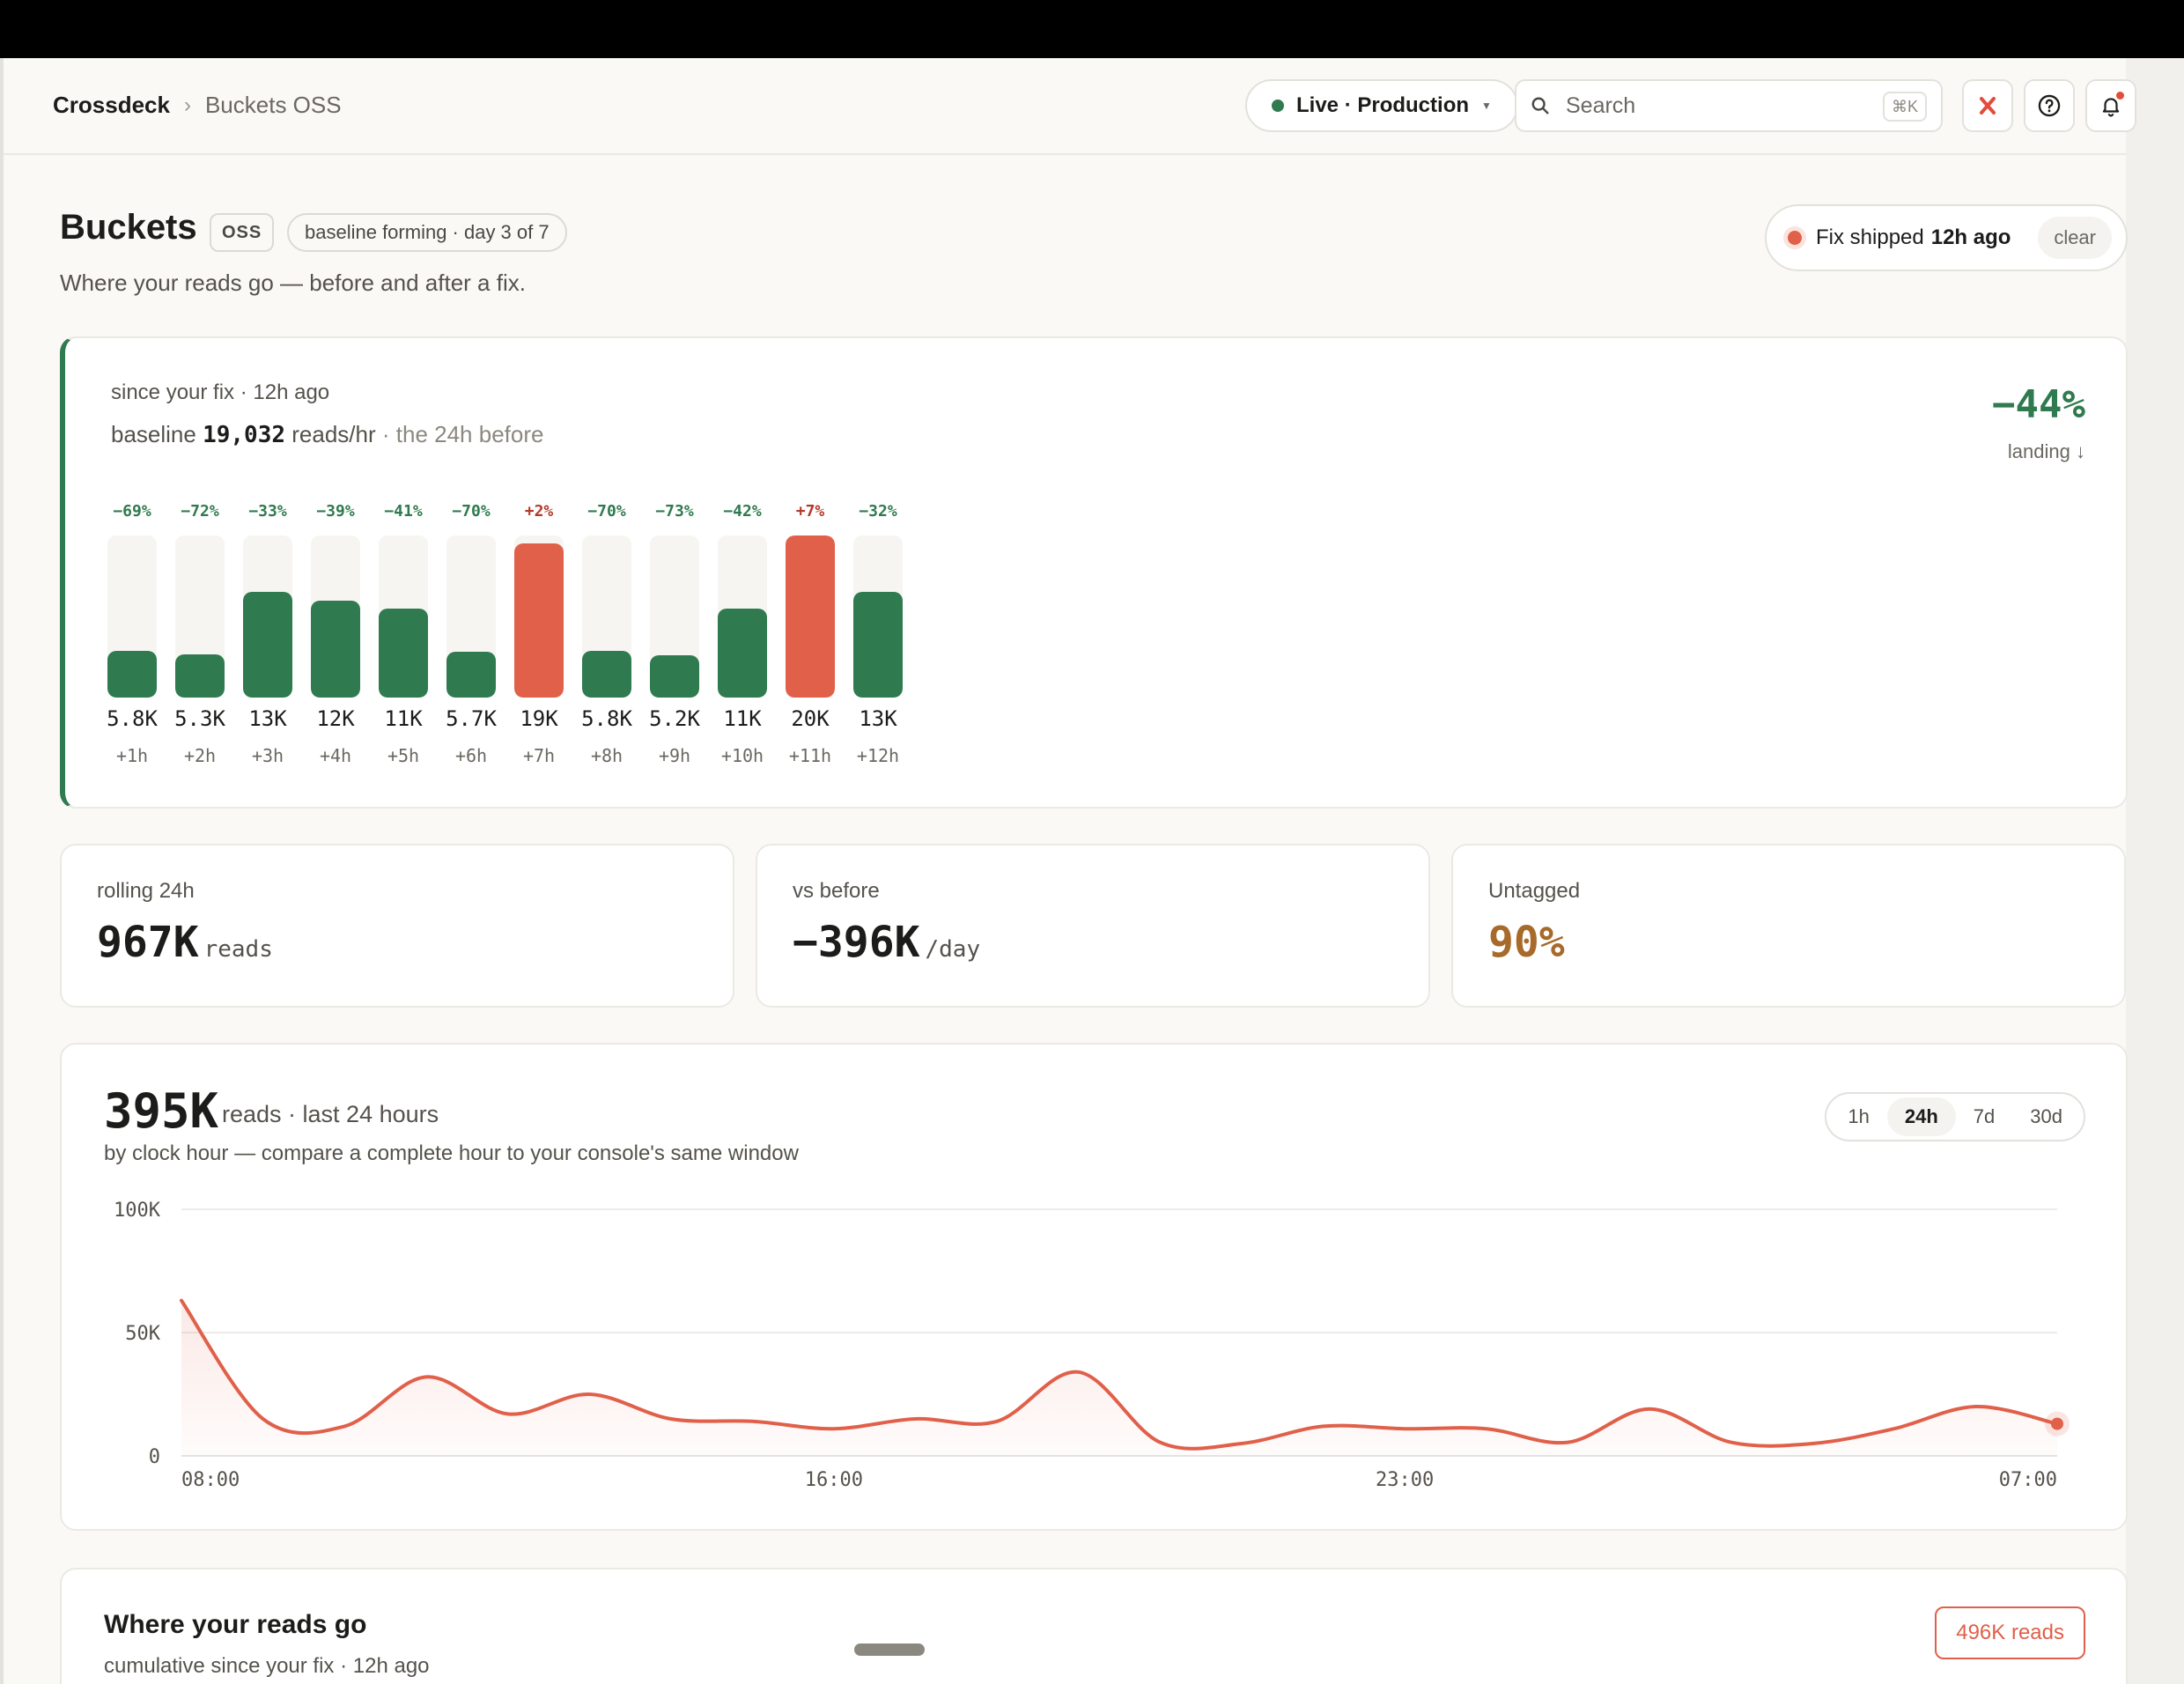  What do you see at coordinates (132, 718) in the screenshot?
I see `hour-bar-value: 5.8K` at bounding box center [132, 718].